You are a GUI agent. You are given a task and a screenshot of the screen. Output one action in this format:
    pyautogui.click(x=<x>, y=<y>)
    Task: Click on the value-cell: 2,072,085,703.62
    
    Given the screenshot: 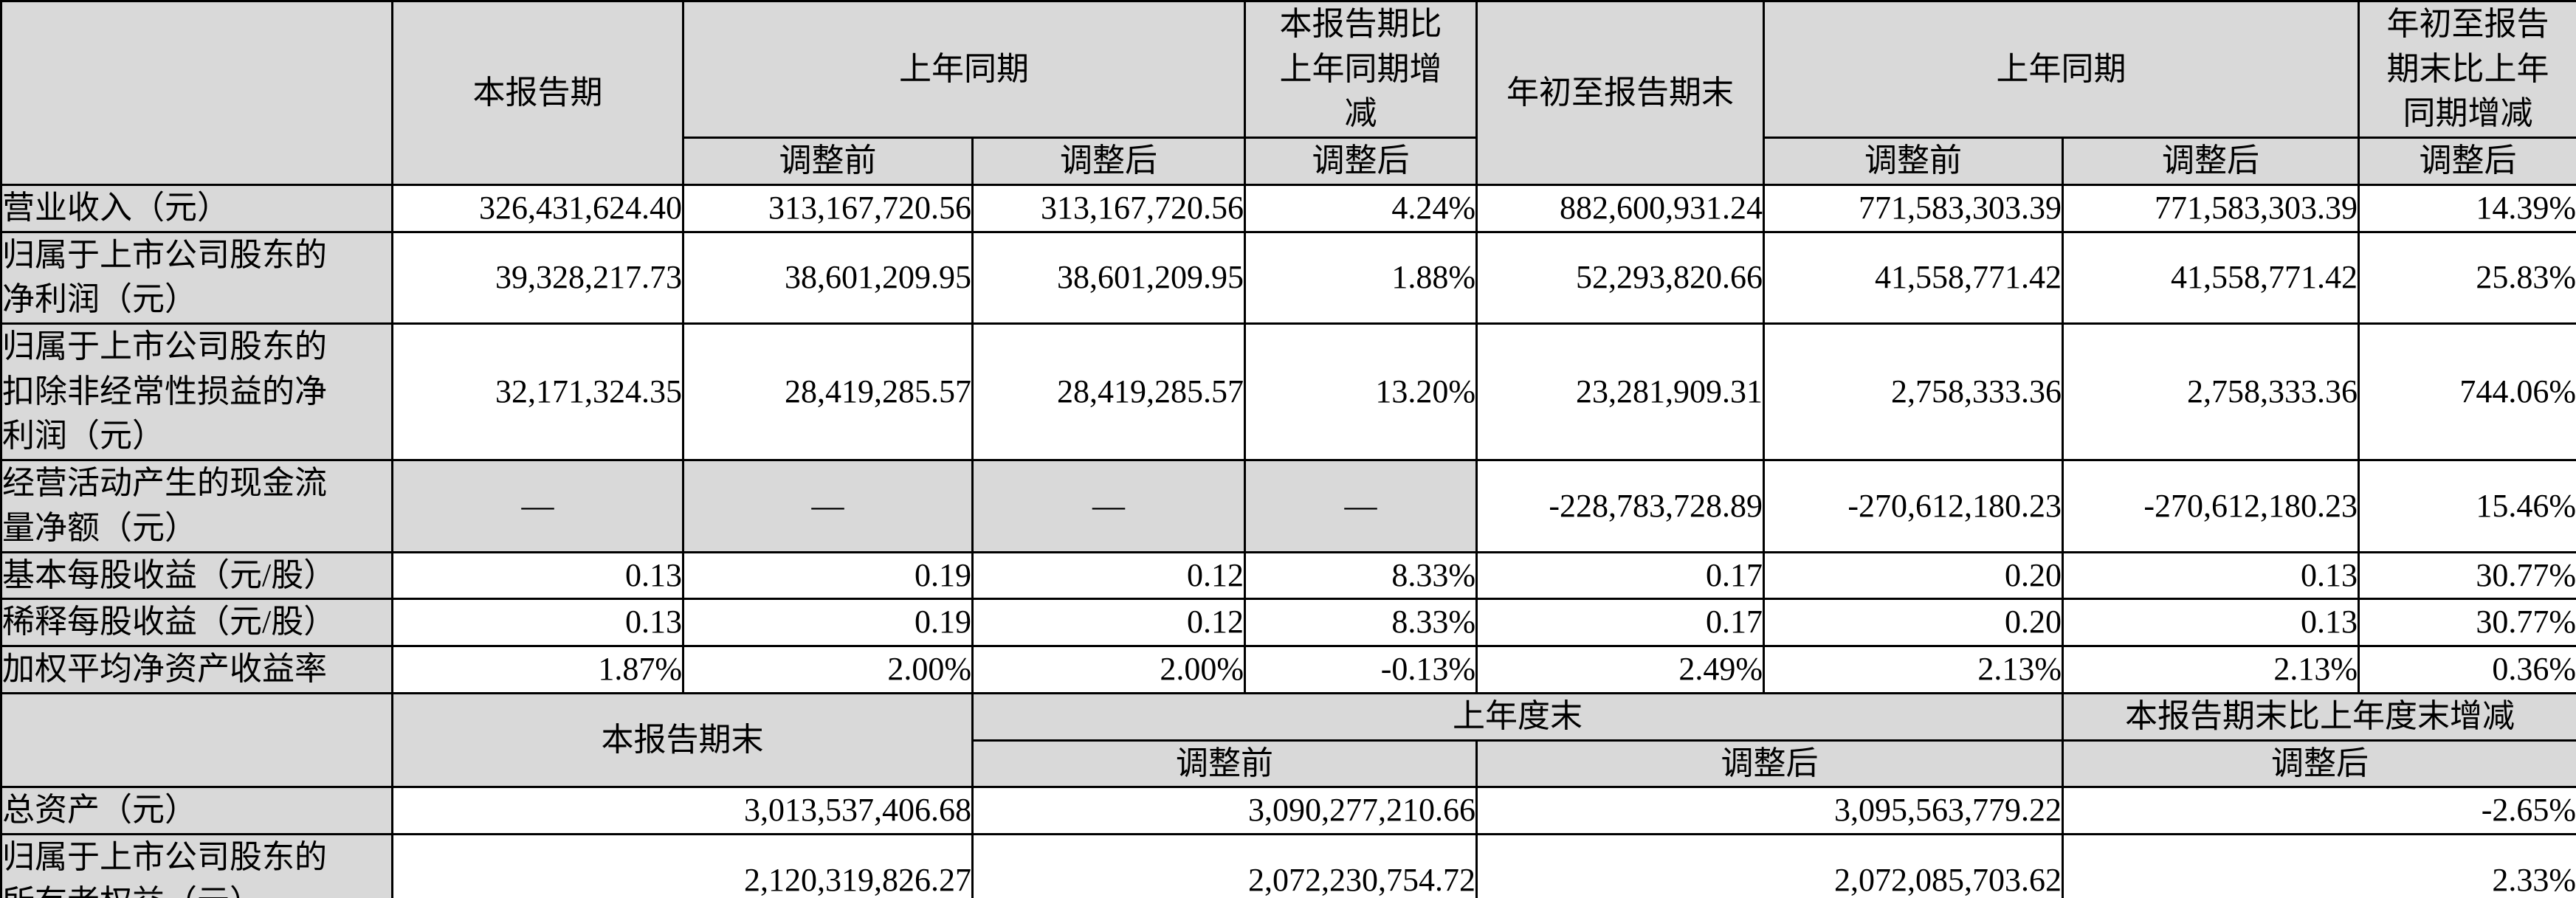 What is the action you would take?
    pyautogui.click(x=1770, y=865)
    